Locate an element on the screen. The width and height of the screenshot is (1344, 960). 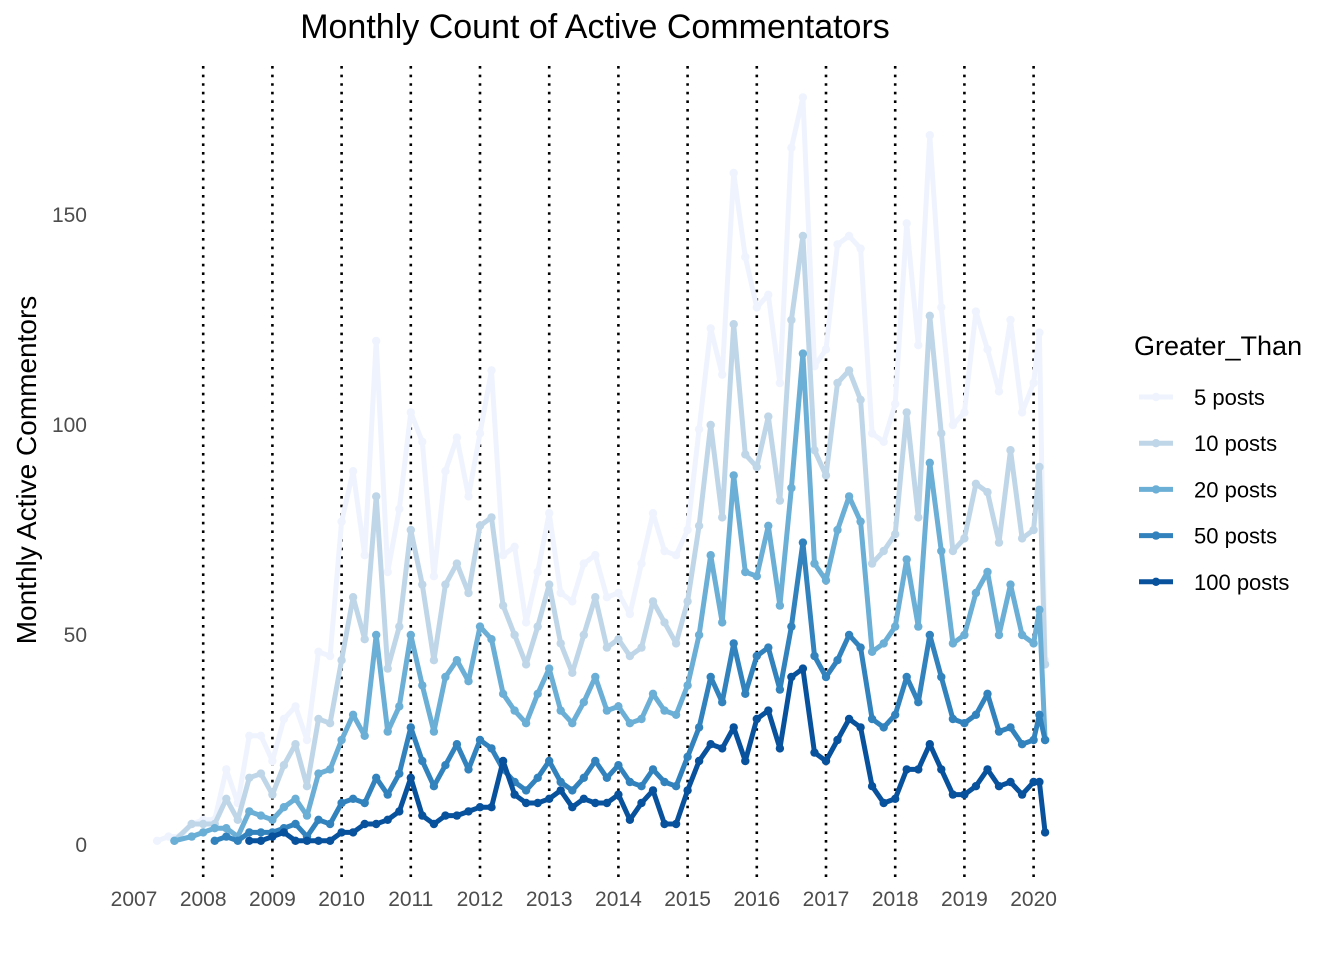
x-tick-label: 2012 is located at coordinates (480, 899).